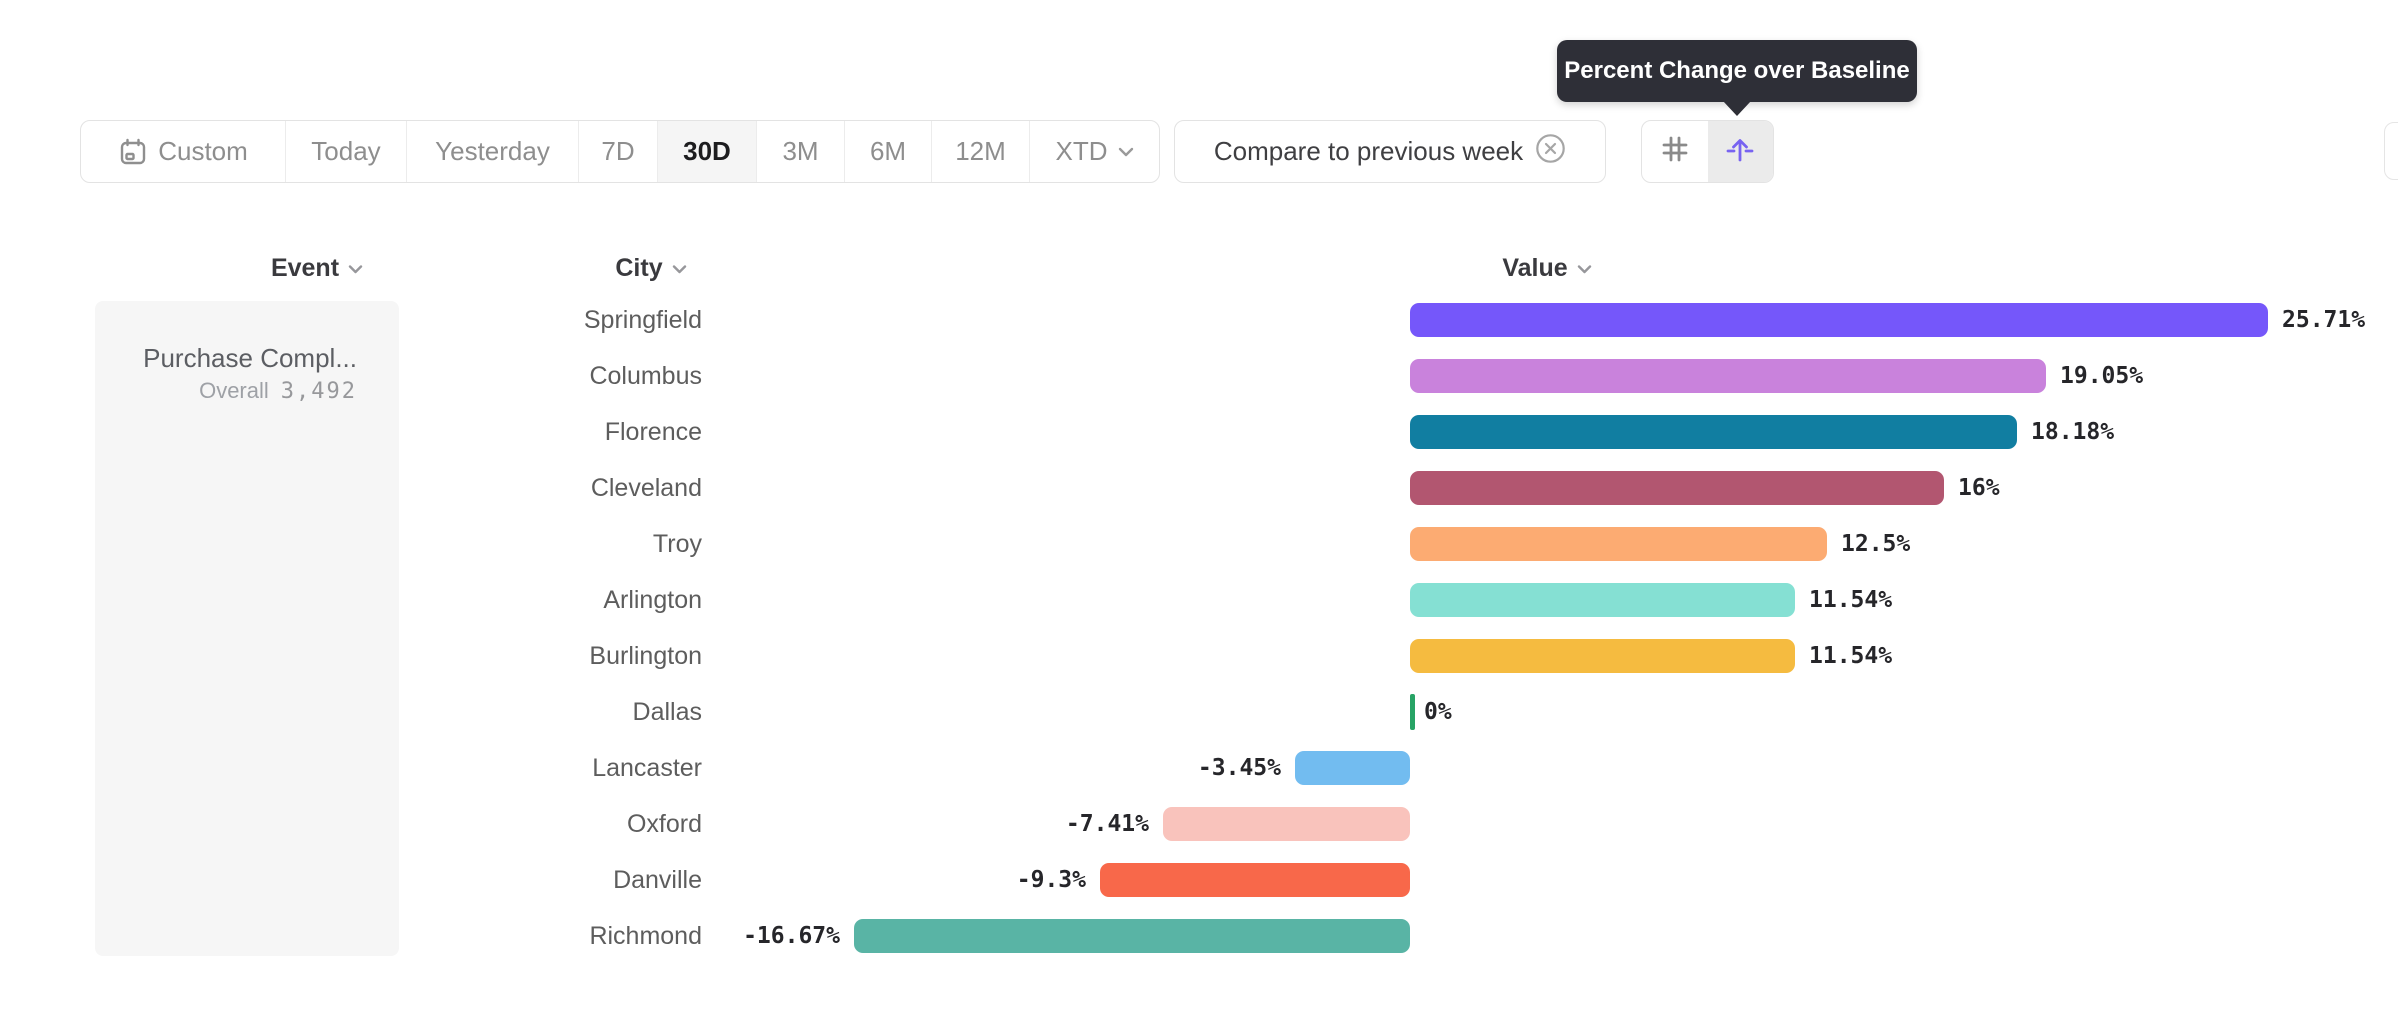 This screenshot has width=2398, height=1022. I want to click on column-header-city: City, so click(651, 268).